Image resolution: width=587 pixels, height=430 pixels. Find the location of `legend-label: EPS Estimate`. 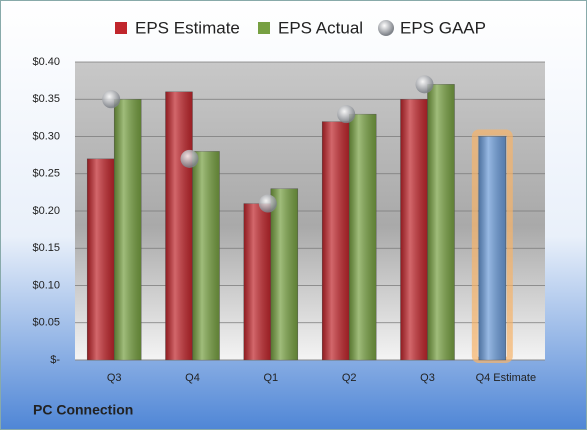

legend-label: EPS Estimate is located at coordinates (187, 27).